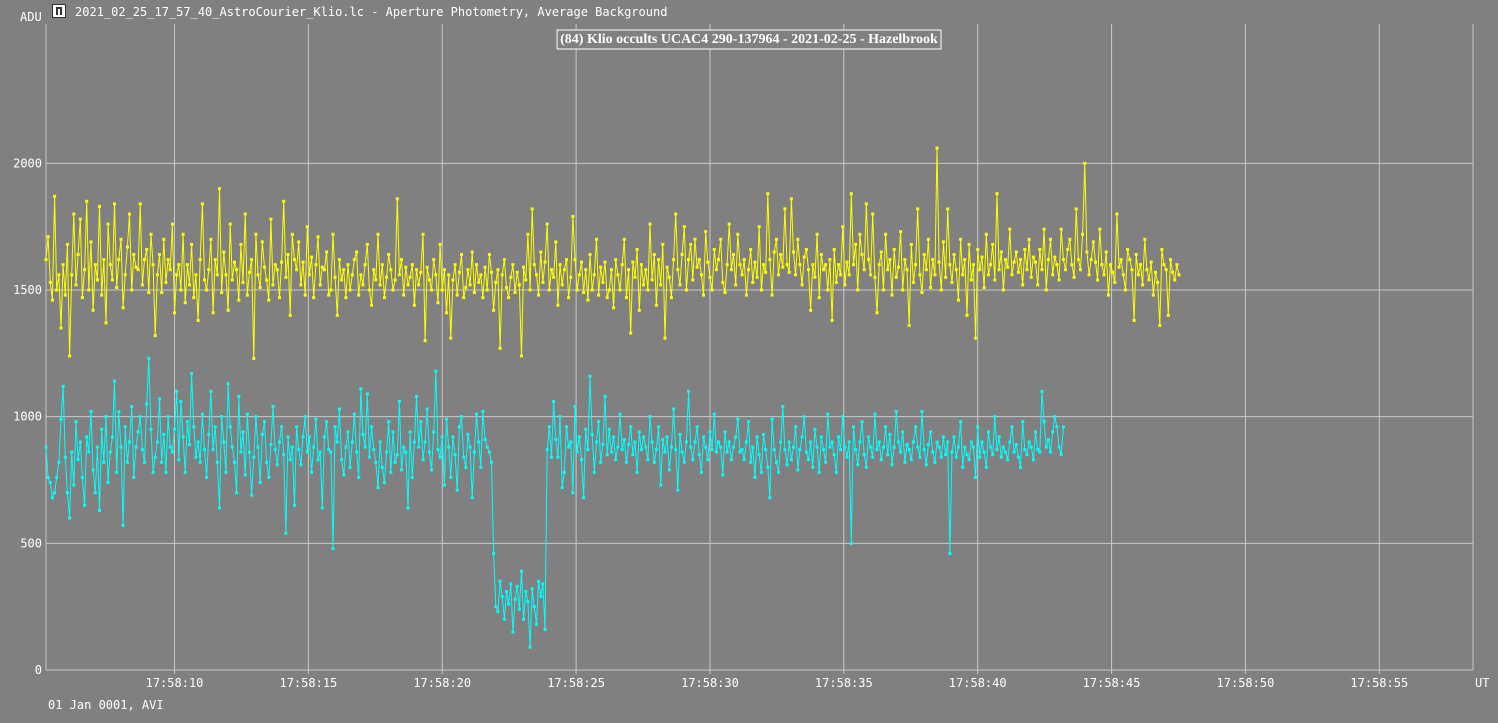 The width and height of the screenshot is (1498, 723). What do you see at coordinates (59, 11) in the screenshot?
I see `app-icon` at bounding box center [59, 11].